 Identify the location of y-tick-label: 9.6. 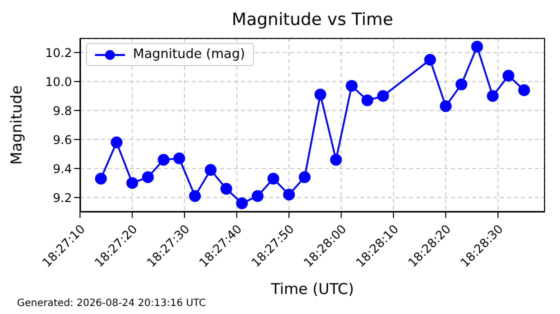
(62, 139).